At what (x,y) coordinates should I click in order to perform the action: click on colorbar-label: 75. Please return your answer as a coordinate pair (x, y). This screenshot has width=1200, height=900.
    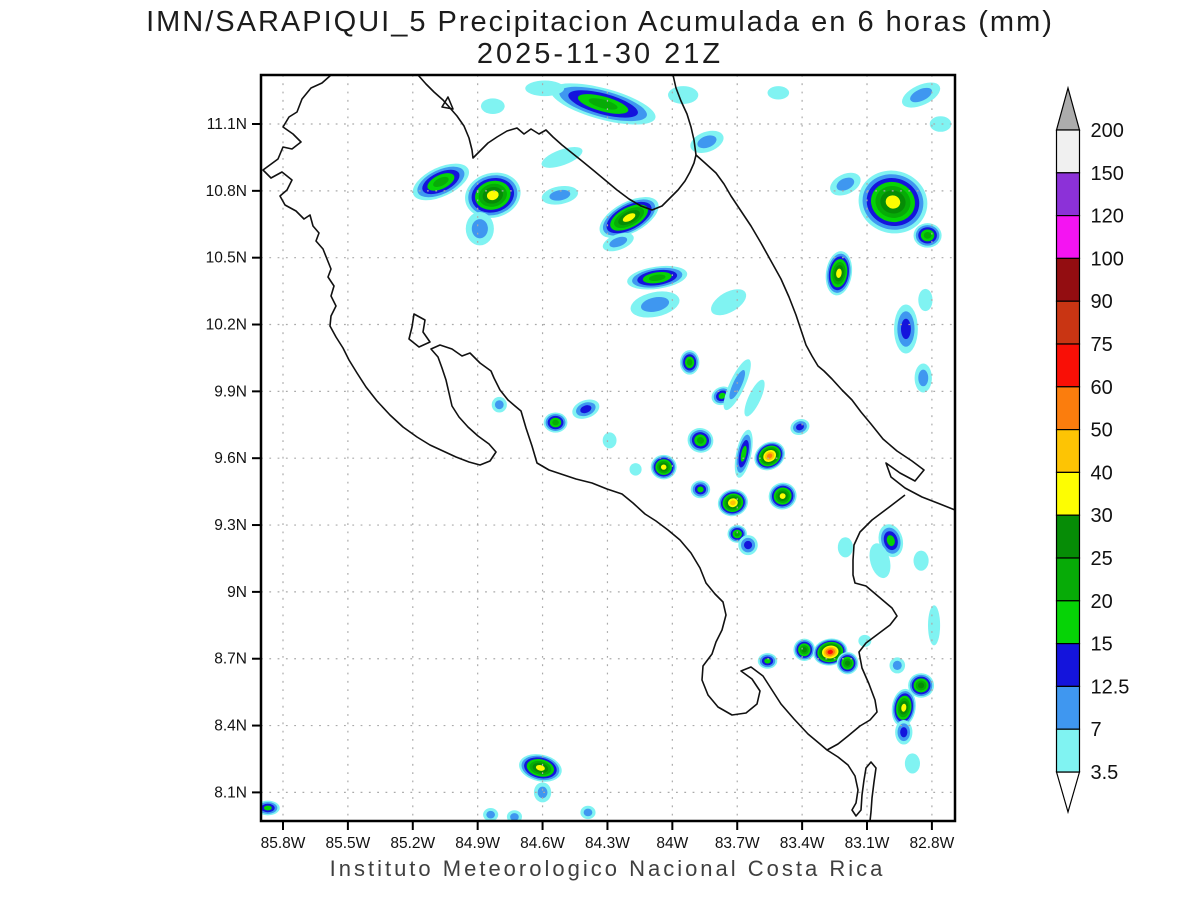
    Looking at the image, I should click on (1102, 345).